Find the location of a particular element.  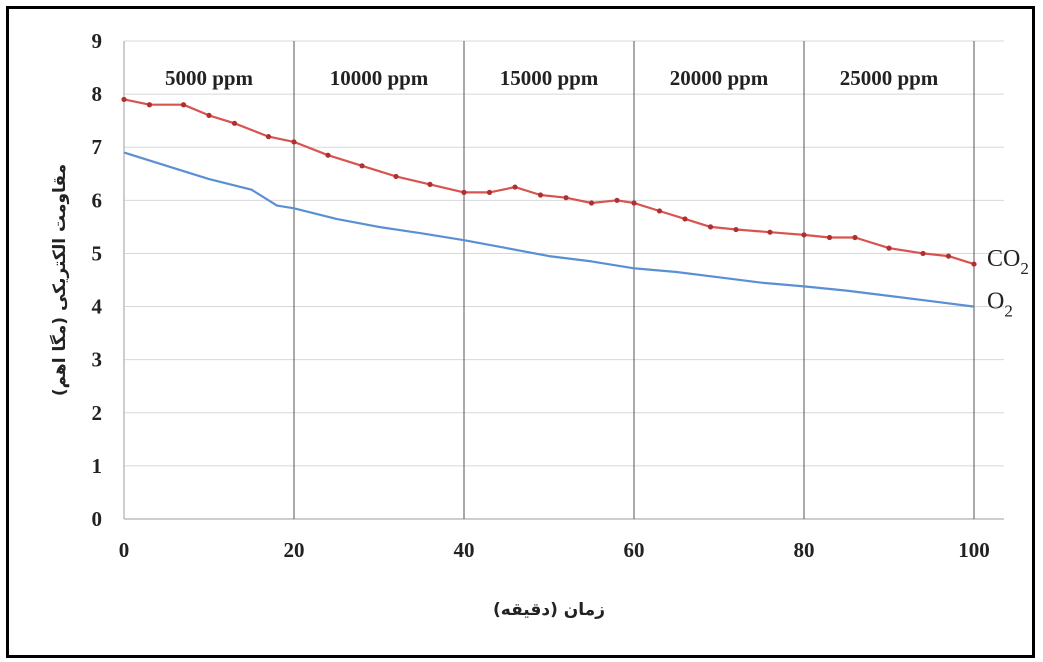

y-tick-label: 4 is located at coordinates (97, 307).